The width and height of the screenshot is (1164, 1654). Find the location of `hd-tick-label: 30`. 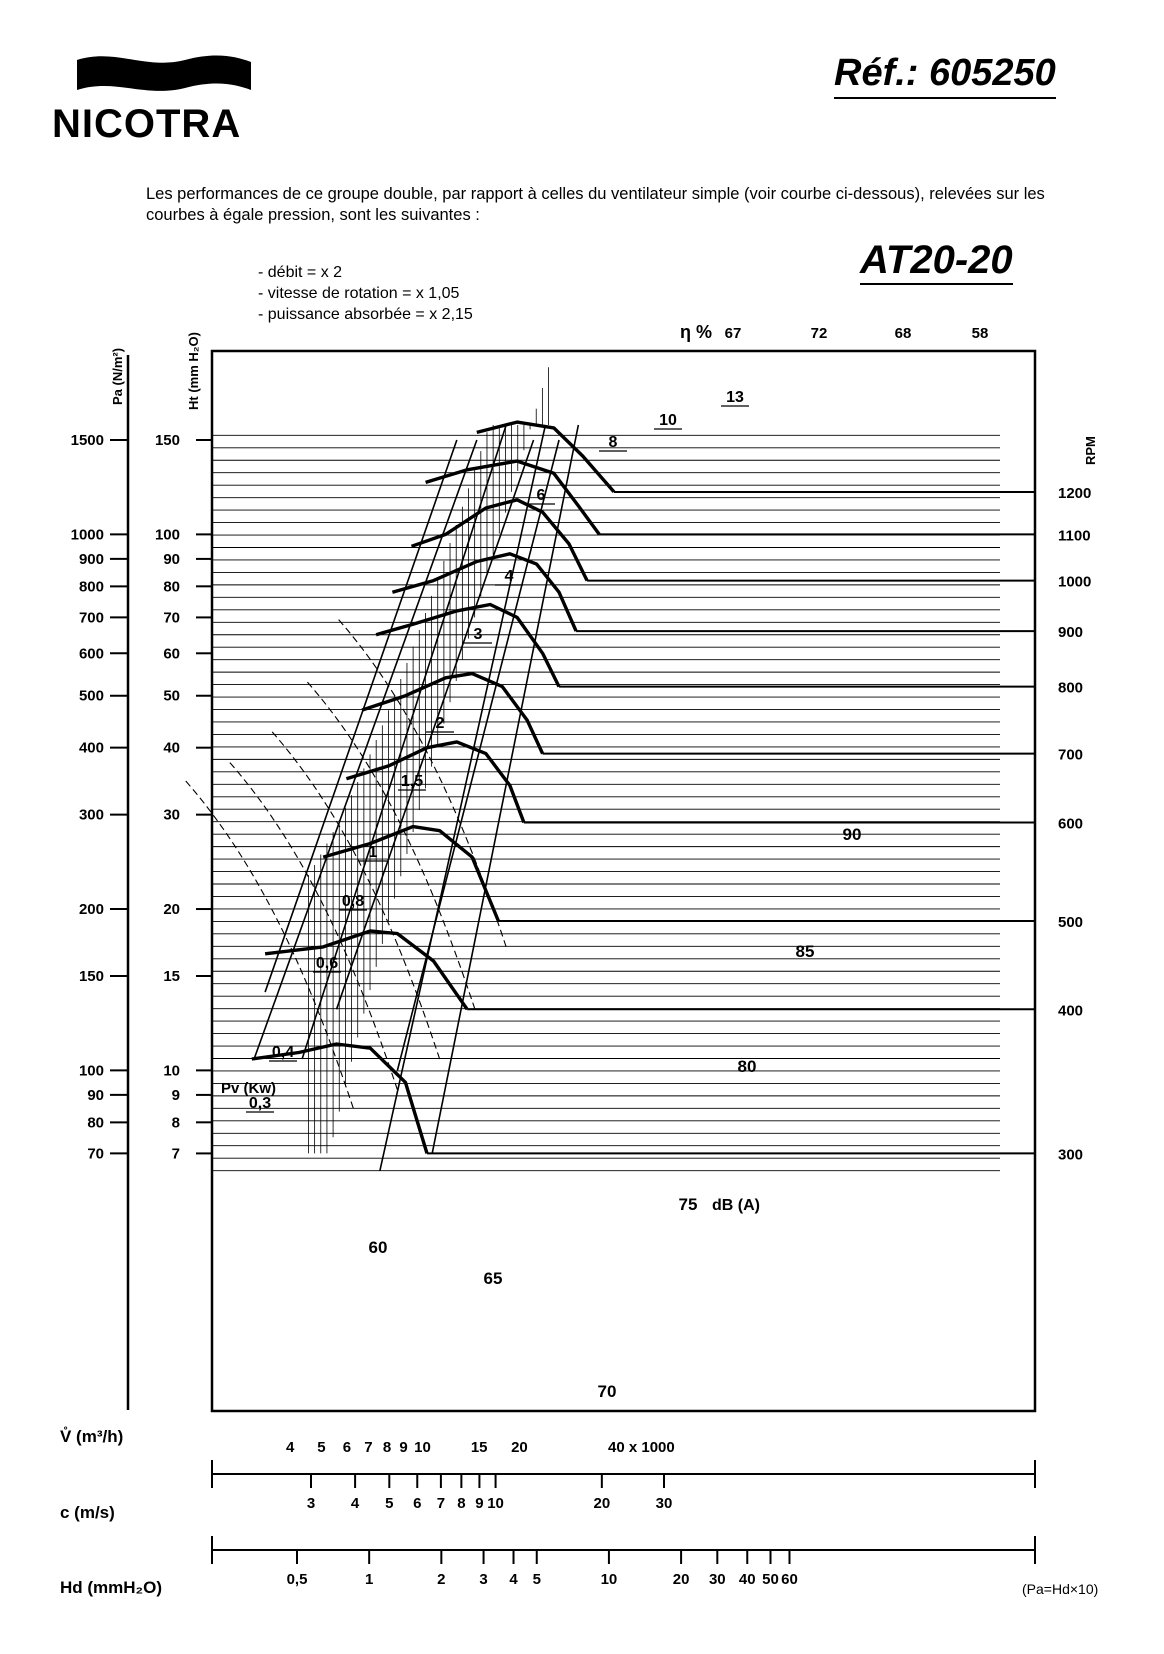

hd-tick-label: 30 is located at coordinates (717, 1579).